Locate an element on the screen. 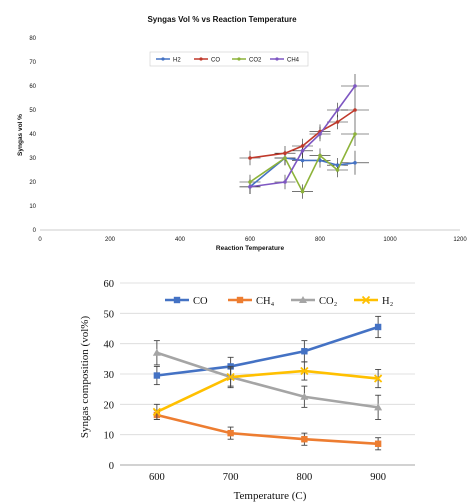 The height and width of the screenshot is (503, 474). chart-top-y-tick-label: 50 is located at coordinates (32, 111).